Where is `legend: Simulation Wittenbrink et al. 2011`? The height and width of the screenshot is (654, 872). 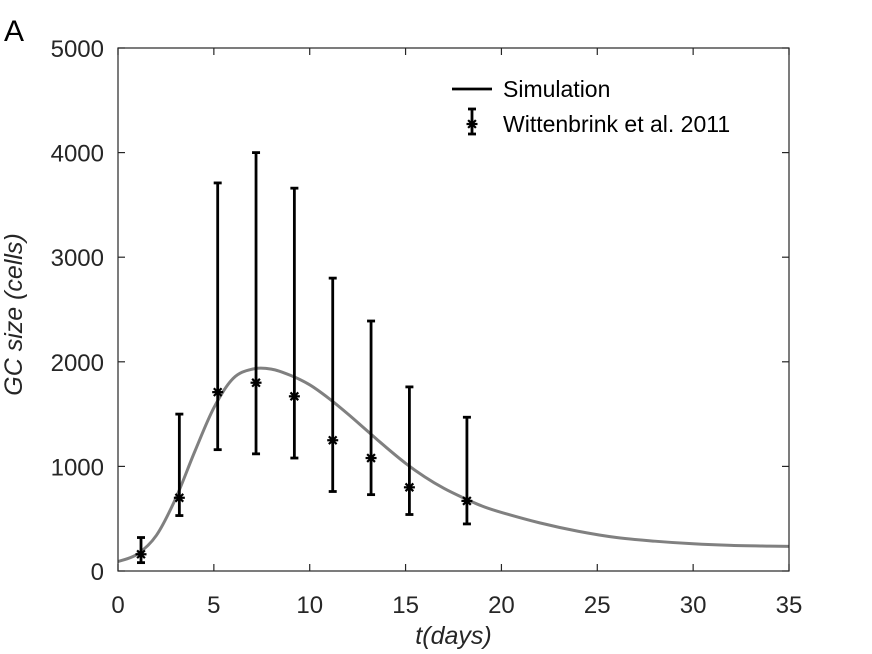
legend: Simulation Wittenbrink et al. 2011 is located at coordinates (591, 106).